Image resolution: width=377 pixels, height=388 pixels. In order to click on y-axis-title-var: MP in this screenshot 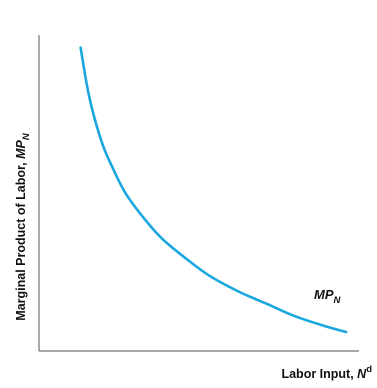, I will do `click(21, 148)`.